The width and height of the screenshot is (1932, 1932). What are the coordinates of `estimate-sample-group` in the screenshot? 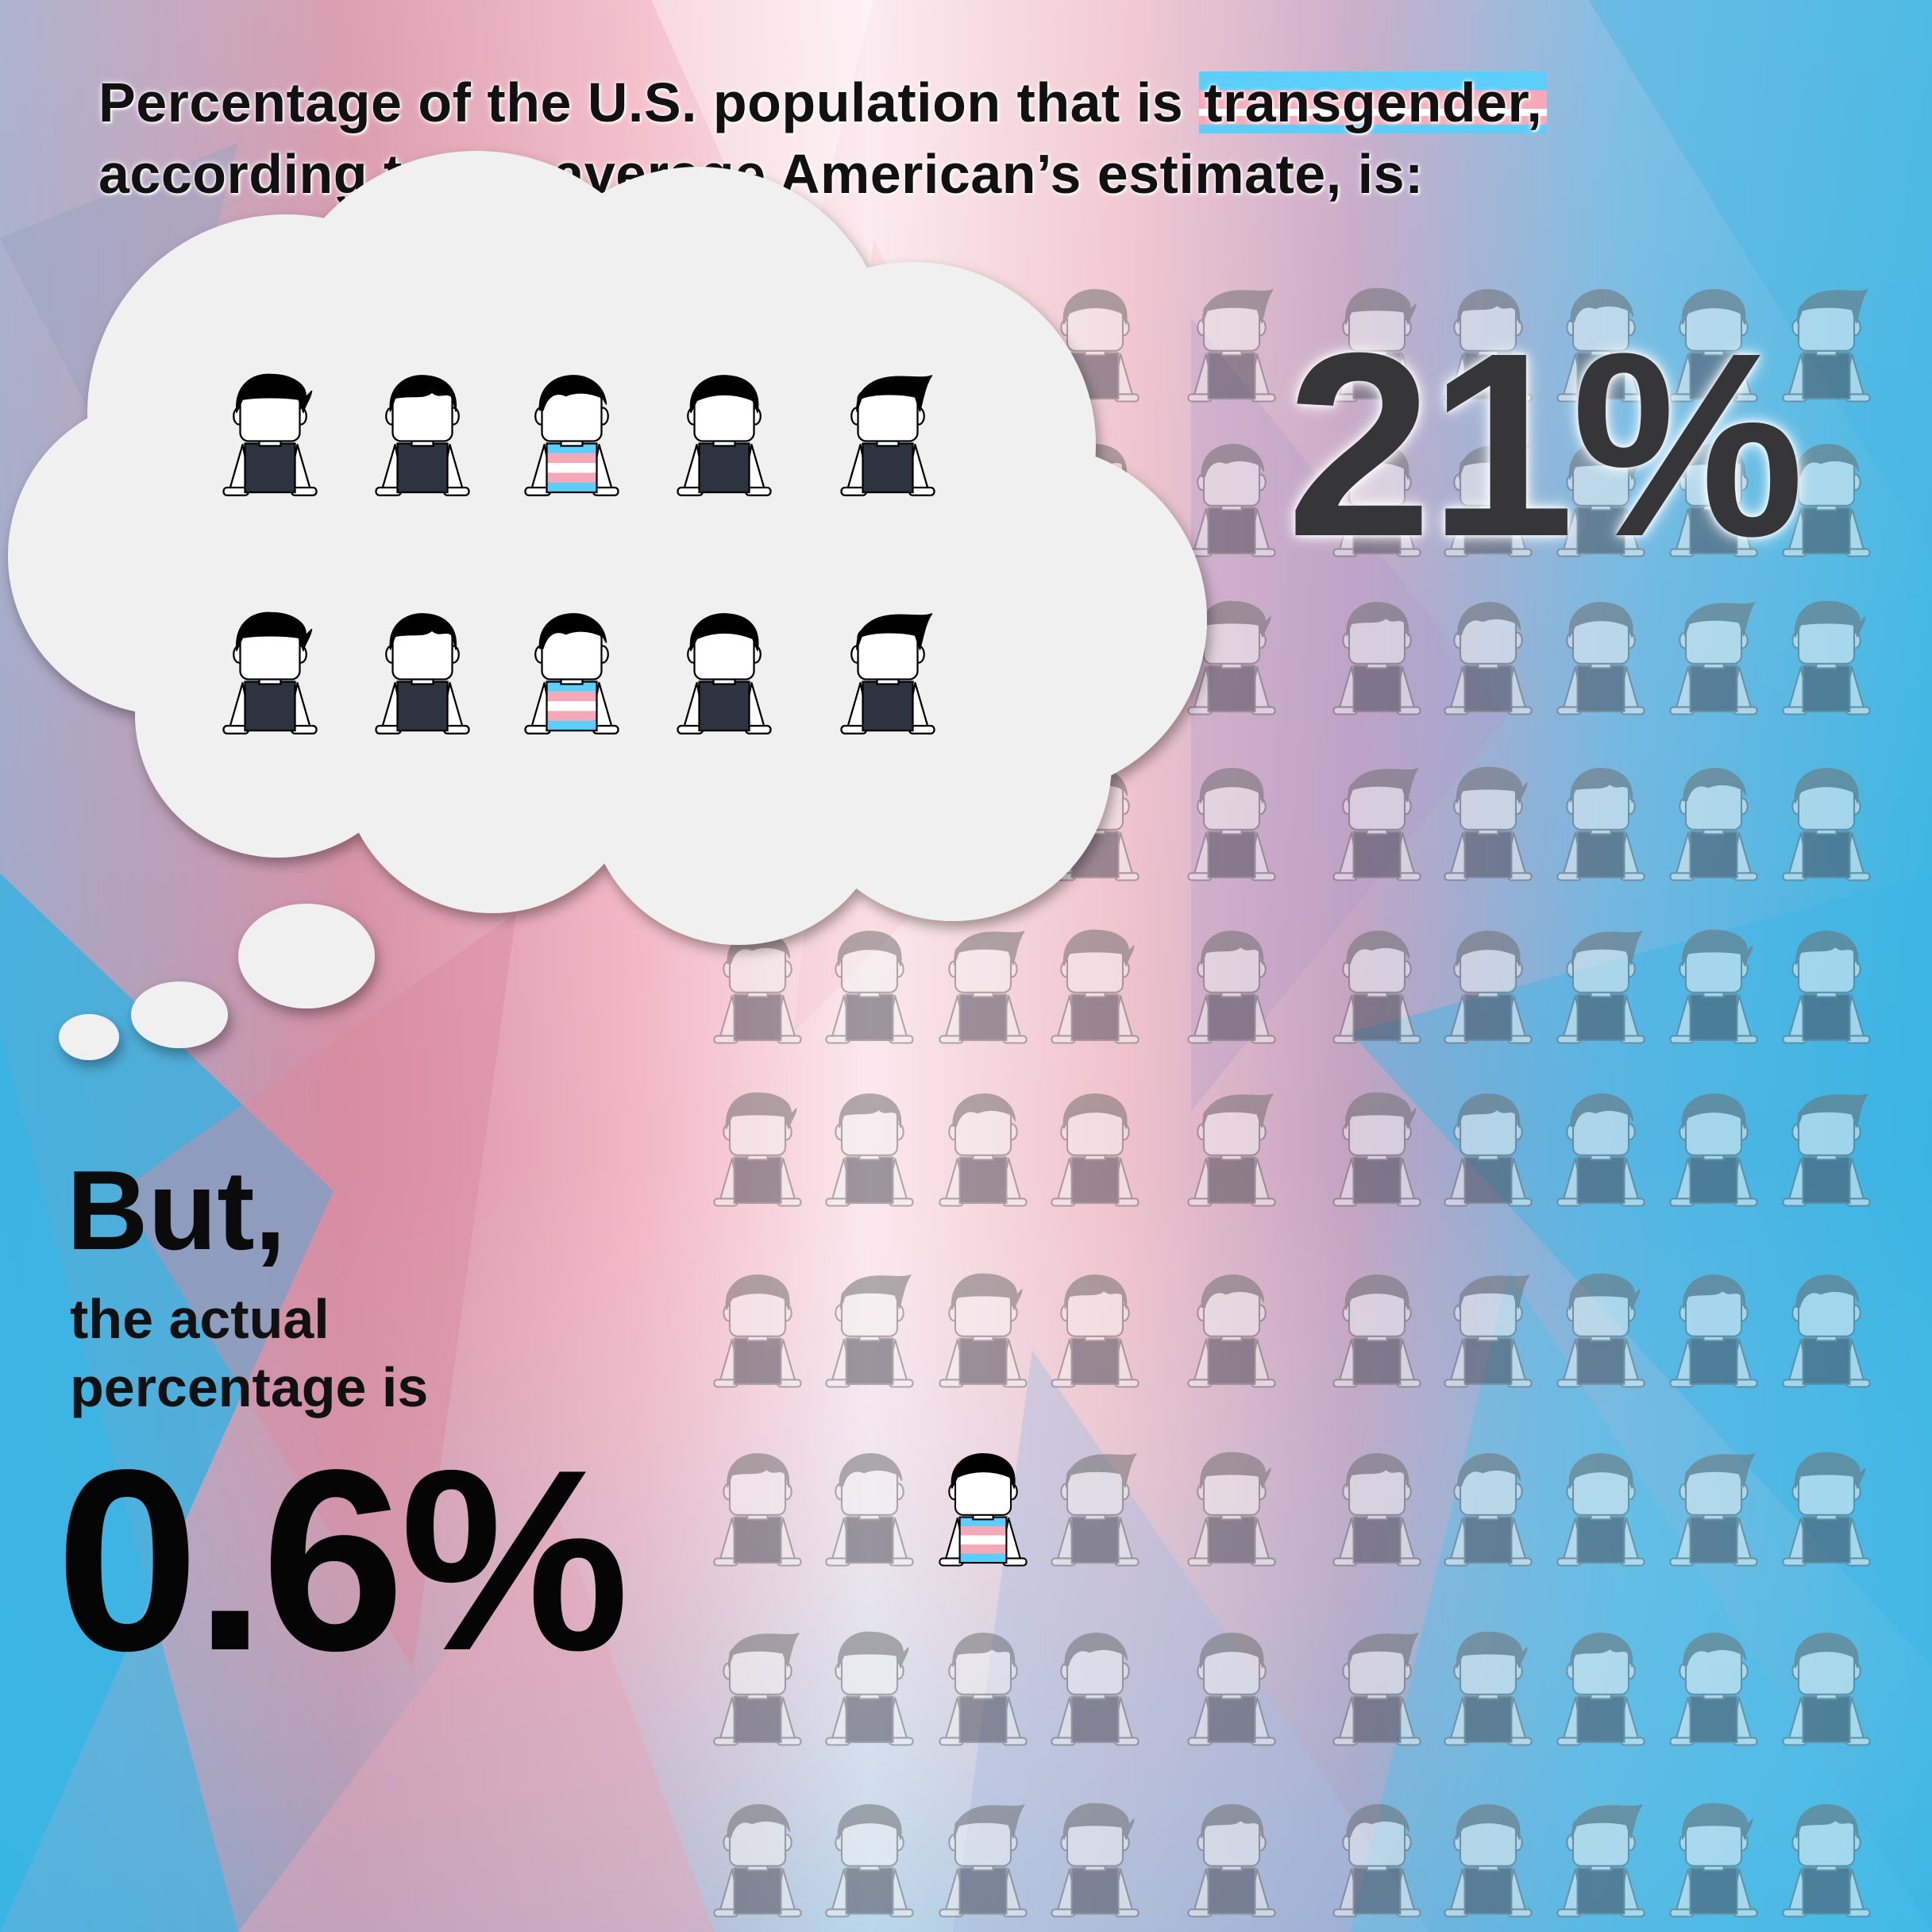 It's located at (578, 554).